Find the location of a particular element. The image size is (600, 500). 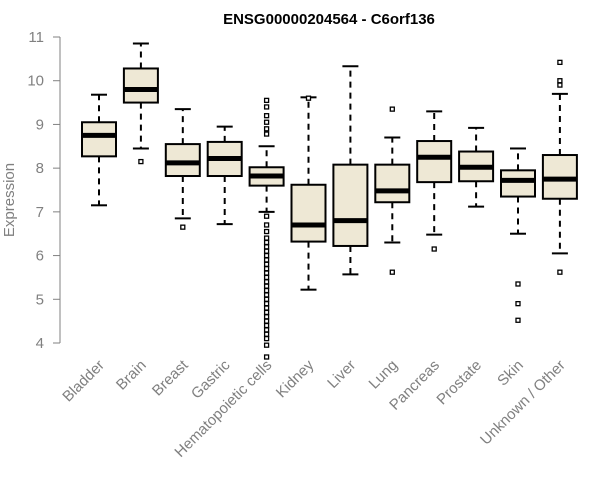

box-unknown-other is located at coordinates (559, 167).